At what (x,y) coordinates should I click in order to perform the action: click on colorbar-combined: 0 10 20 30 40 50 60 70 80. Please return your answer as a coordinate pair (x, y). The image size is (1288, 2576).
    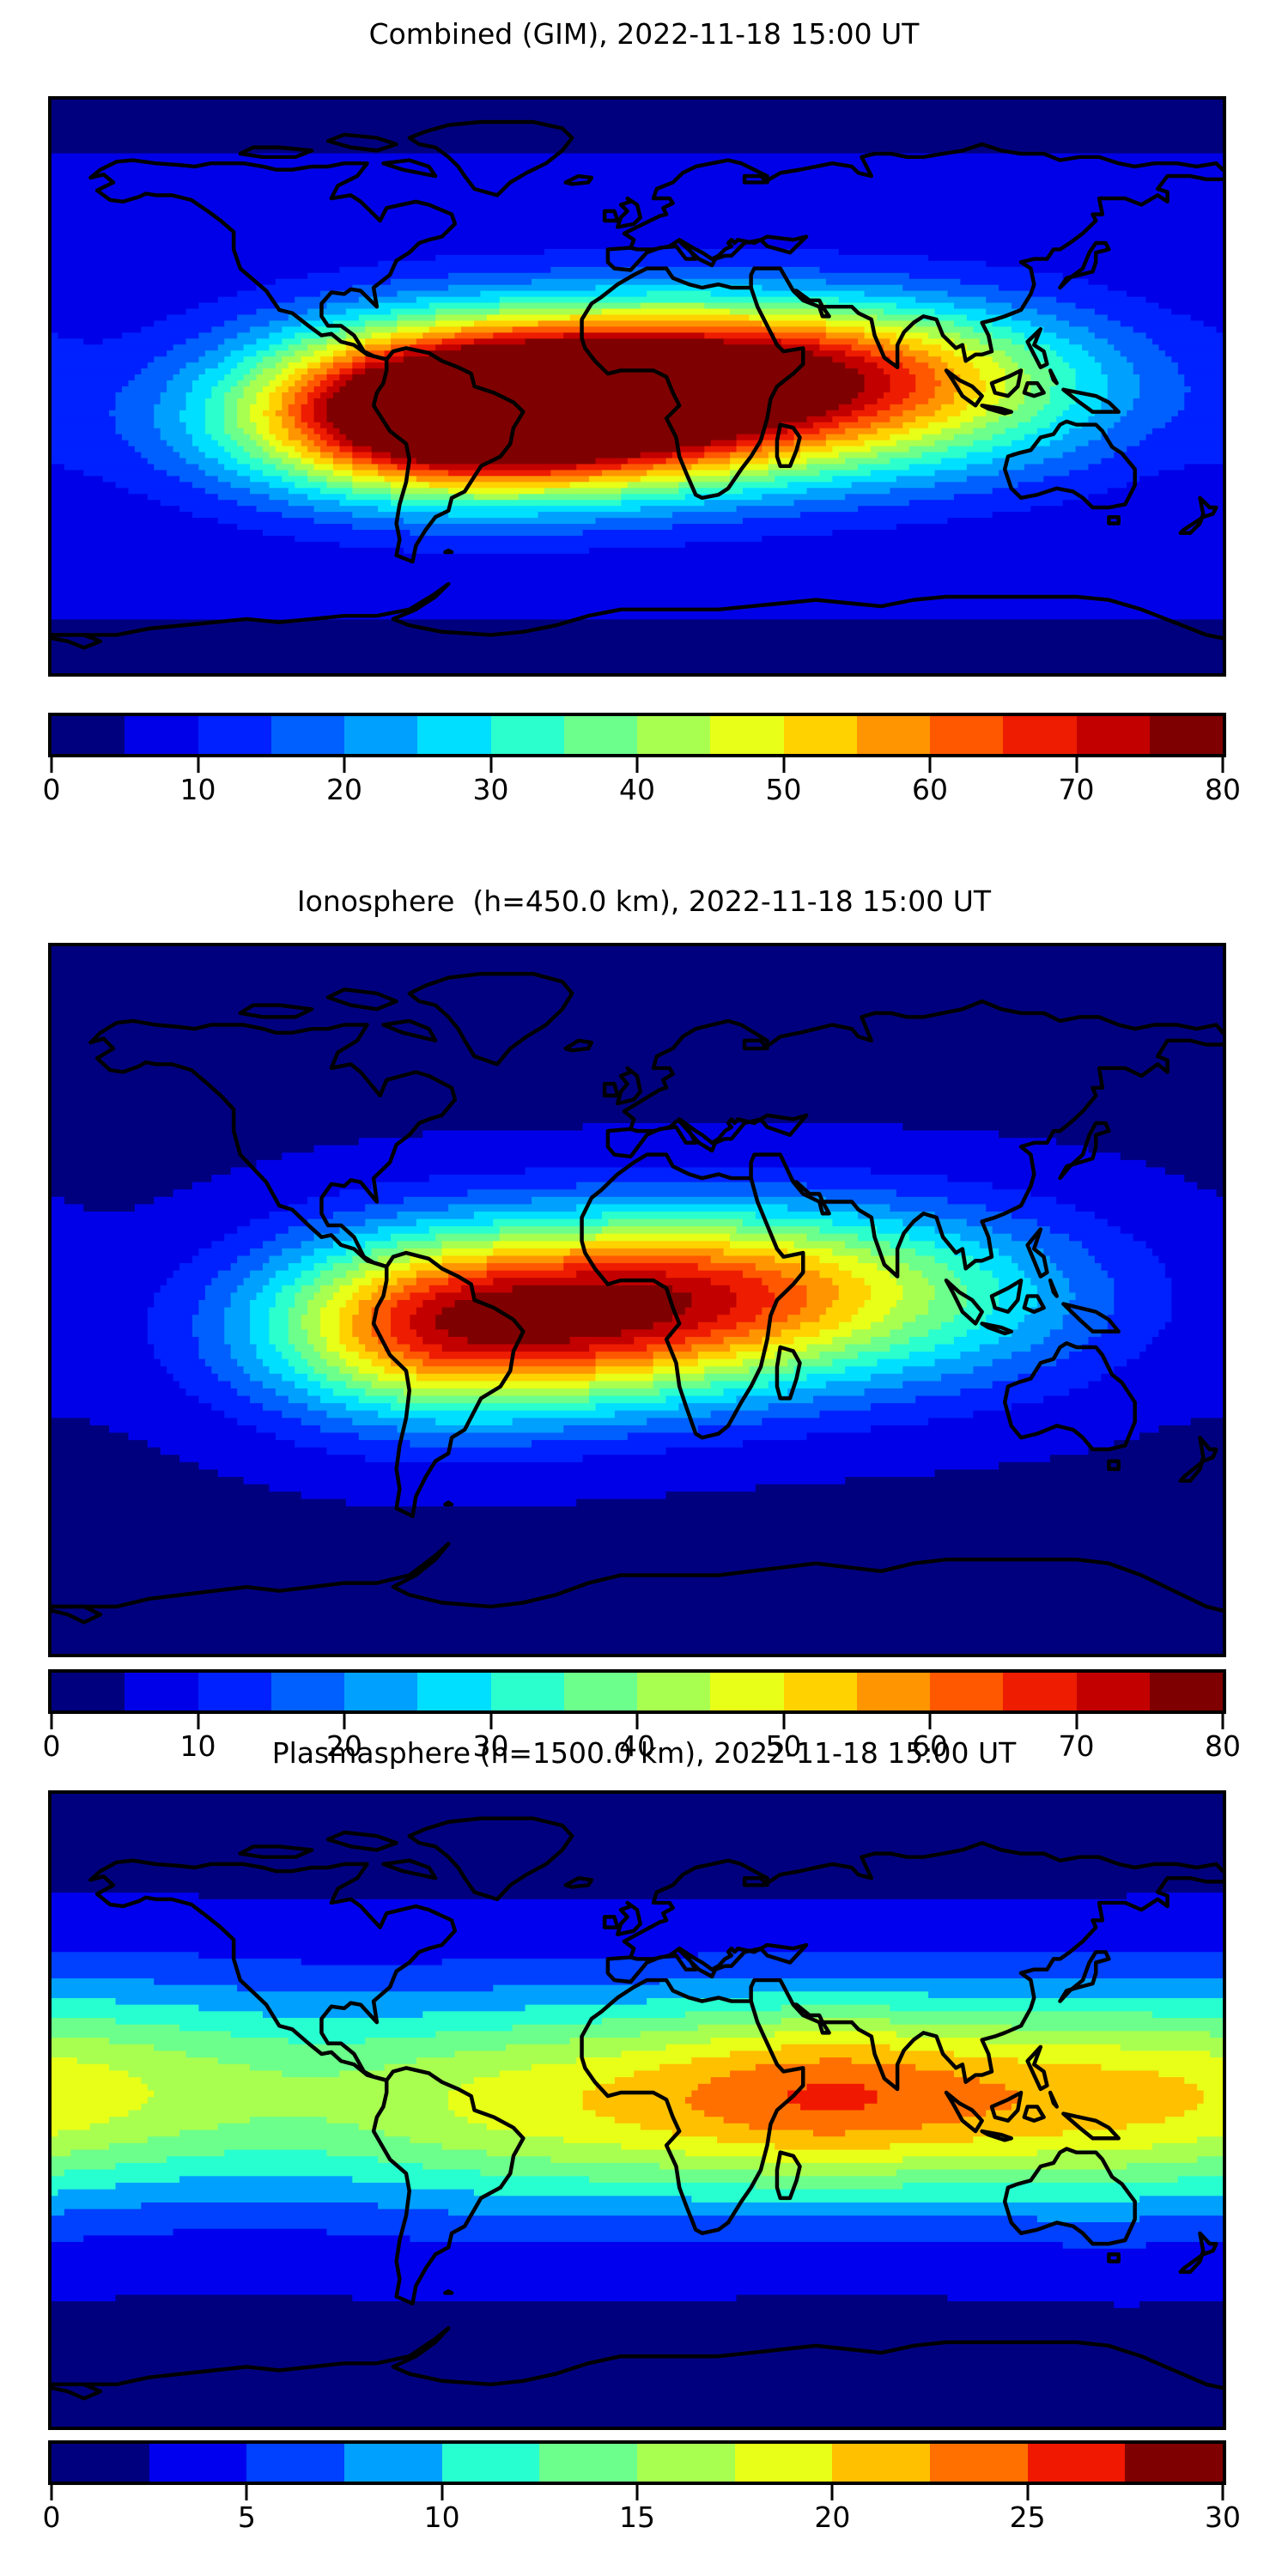
    Looking at the image, I should click on (642, 762).